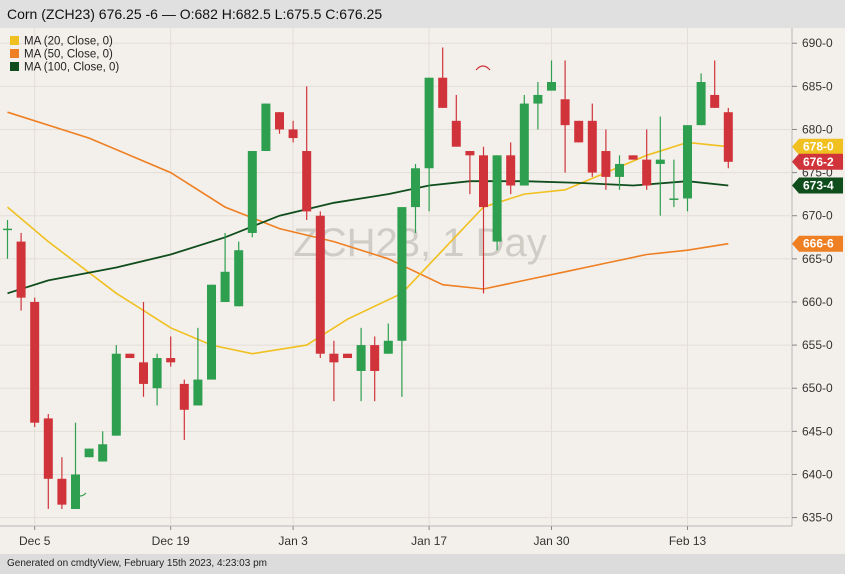 The image size is (845, 574). What do you see at coordinates (483, 68) in the screenshot?
I see `high-marker` at bounding box center [483, 68].